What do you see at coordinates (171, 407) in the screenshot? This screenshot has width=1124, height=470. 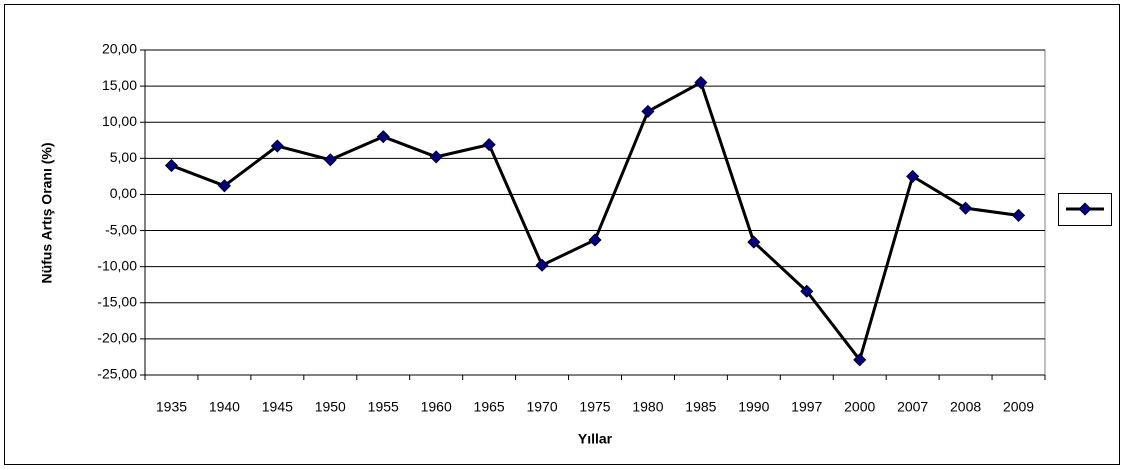 I see `x-tick-label: 1935` at bounding box center [171, 407].